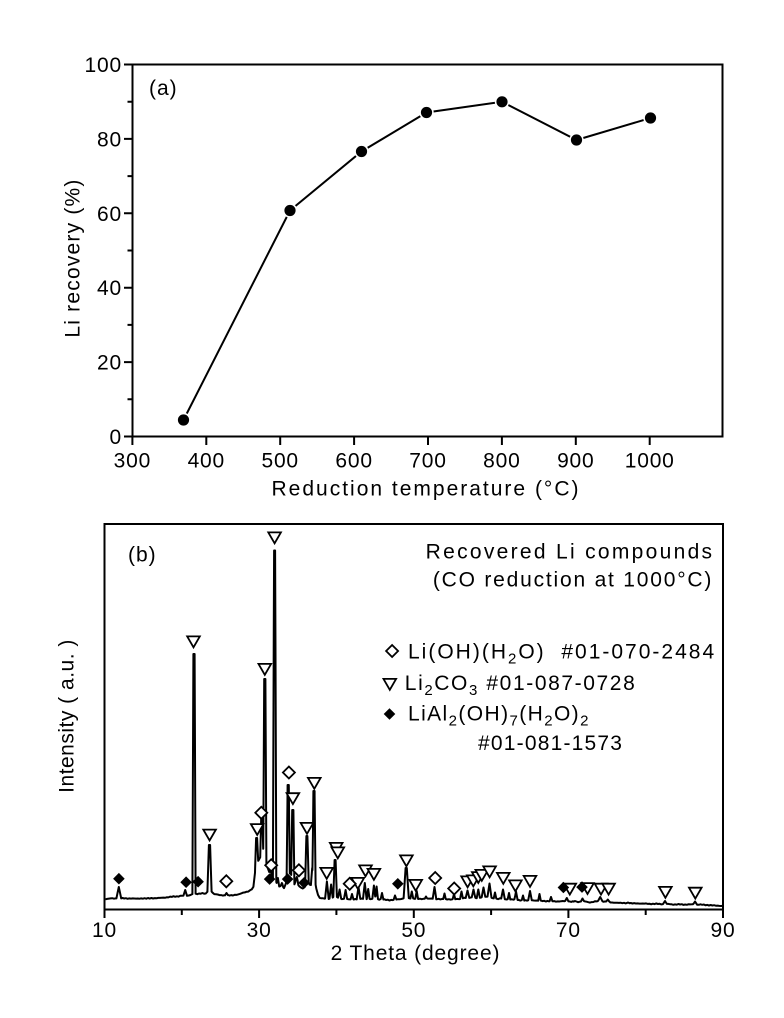  What do you see at coordinates (499, 716) in the screenshot?
I see `svg-text: LiAl2(OH)7(H2O)2` at bounding box center [499, 716].